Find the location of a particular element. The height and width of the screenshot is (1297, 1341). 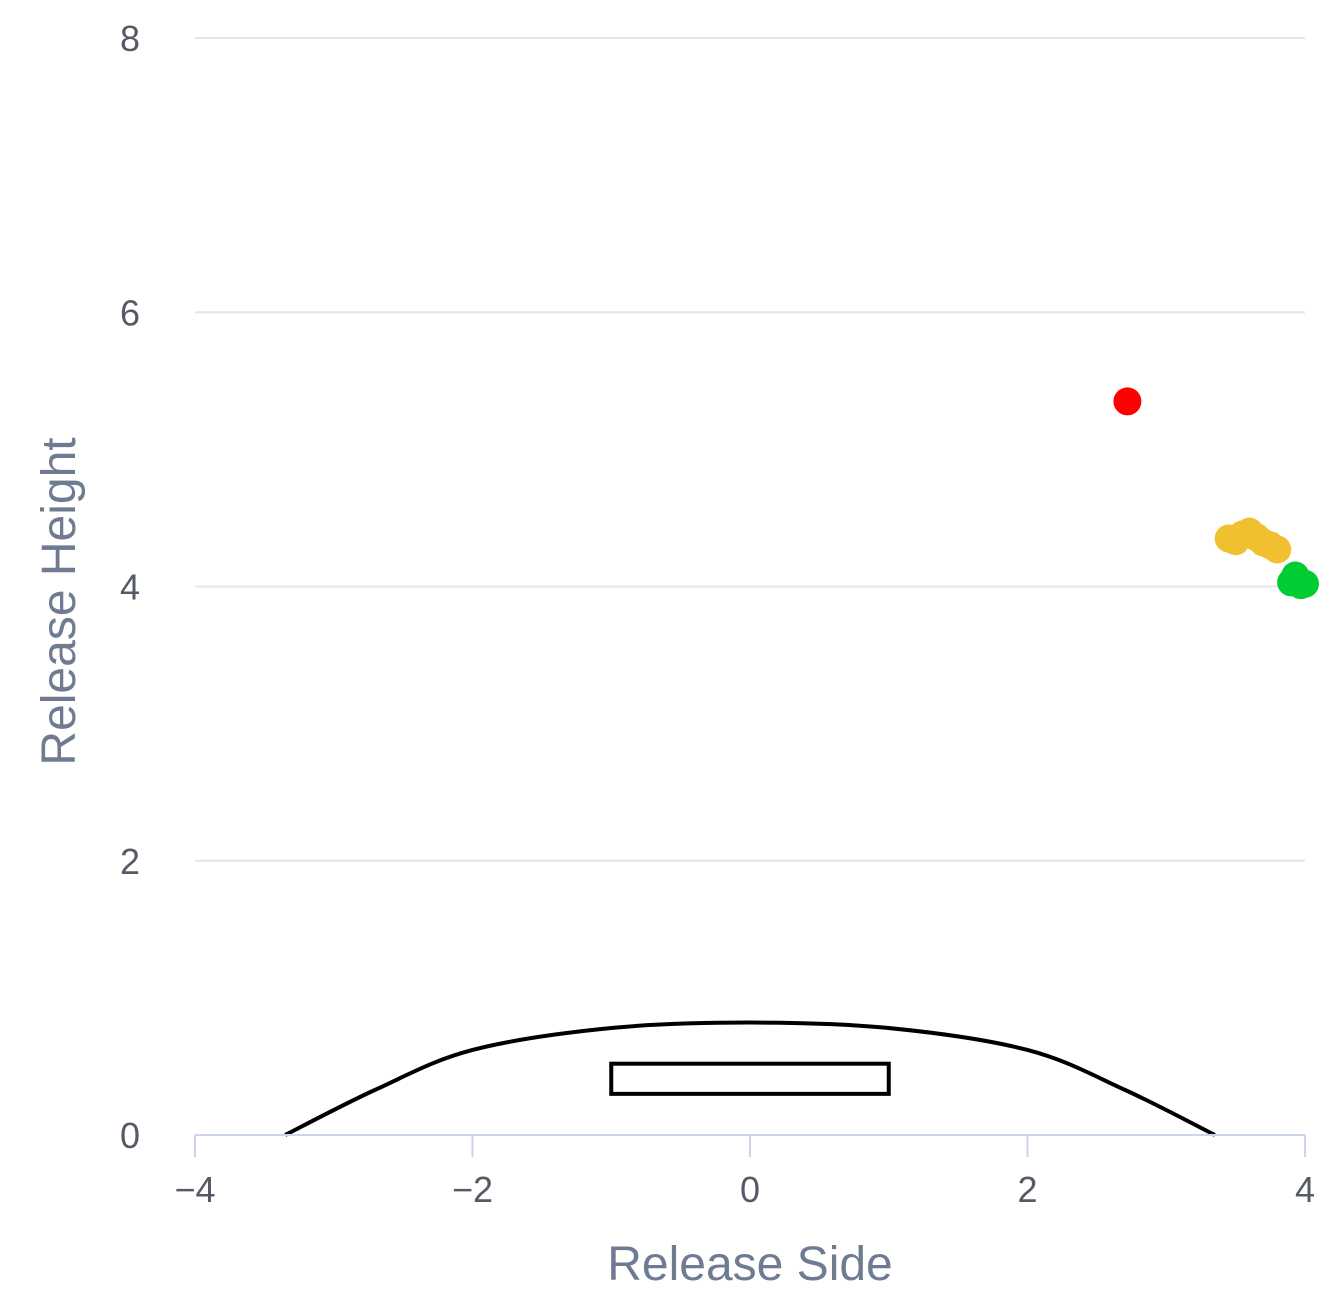

x-tick-label: 4 is located at coordinates (1305, 1189).